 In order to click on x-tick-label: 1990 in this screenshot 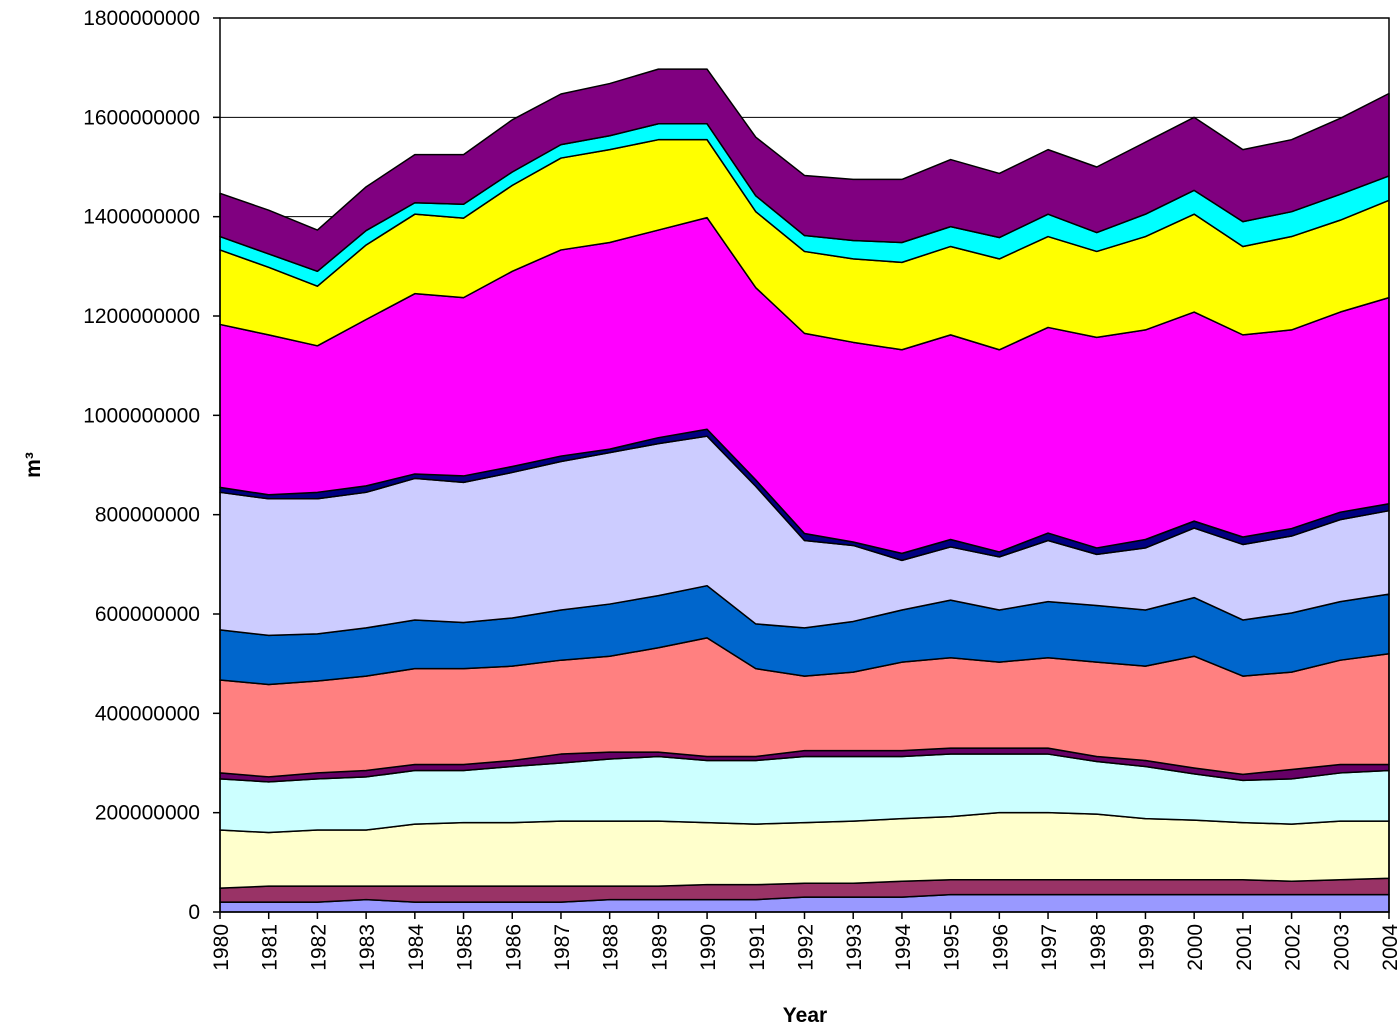, I will do `click(708, 947)`.